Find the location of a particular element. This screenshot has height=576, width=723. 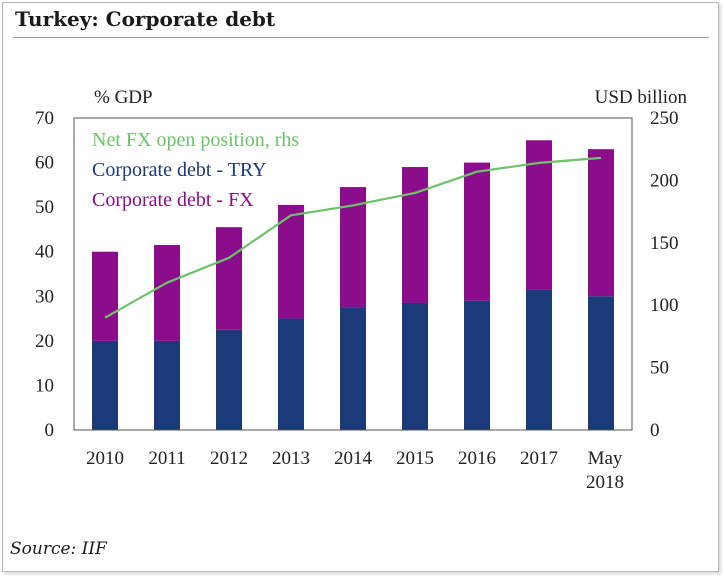

legend-item: Corporate debt - FX is located at coordinates (173, 200).